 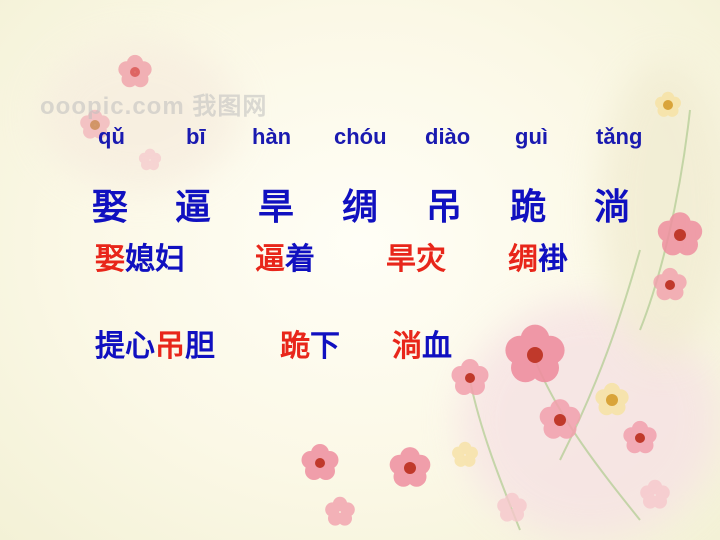 I want to click on word-highlight: 娶, so click(x=110, y=259).